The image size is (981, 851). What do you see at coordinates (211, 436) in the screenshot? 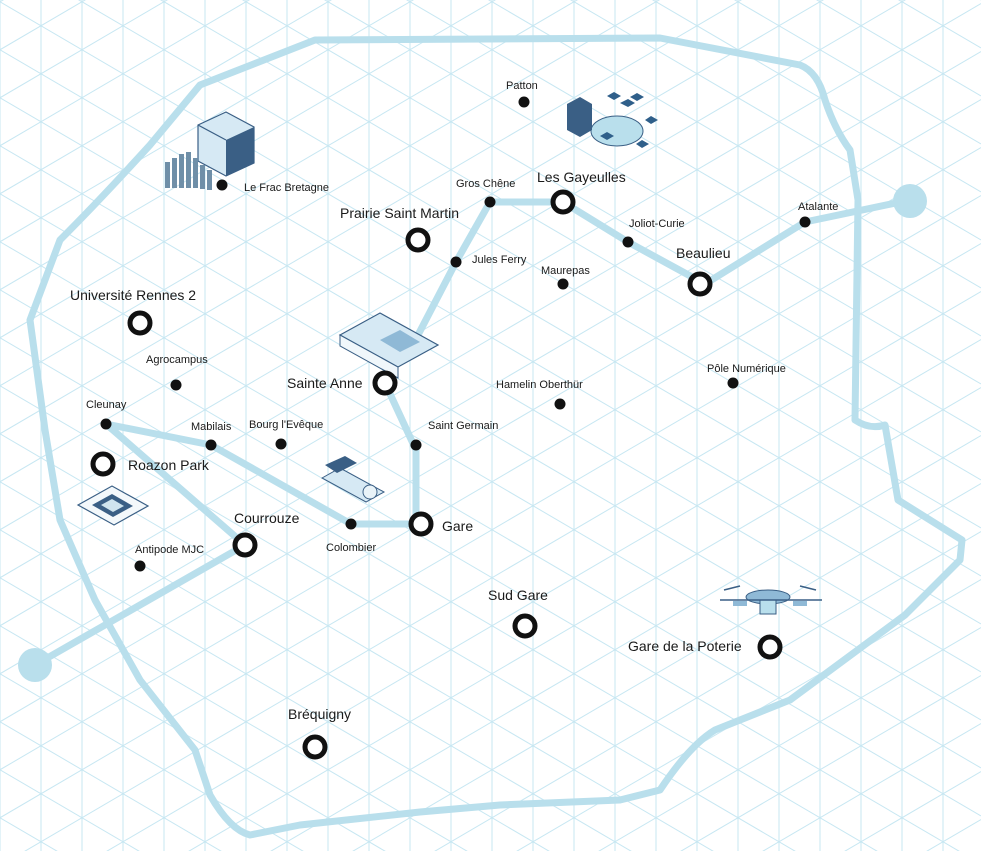
I see `stop-mabilais: Mabilais` at bounding box center [211, 436].